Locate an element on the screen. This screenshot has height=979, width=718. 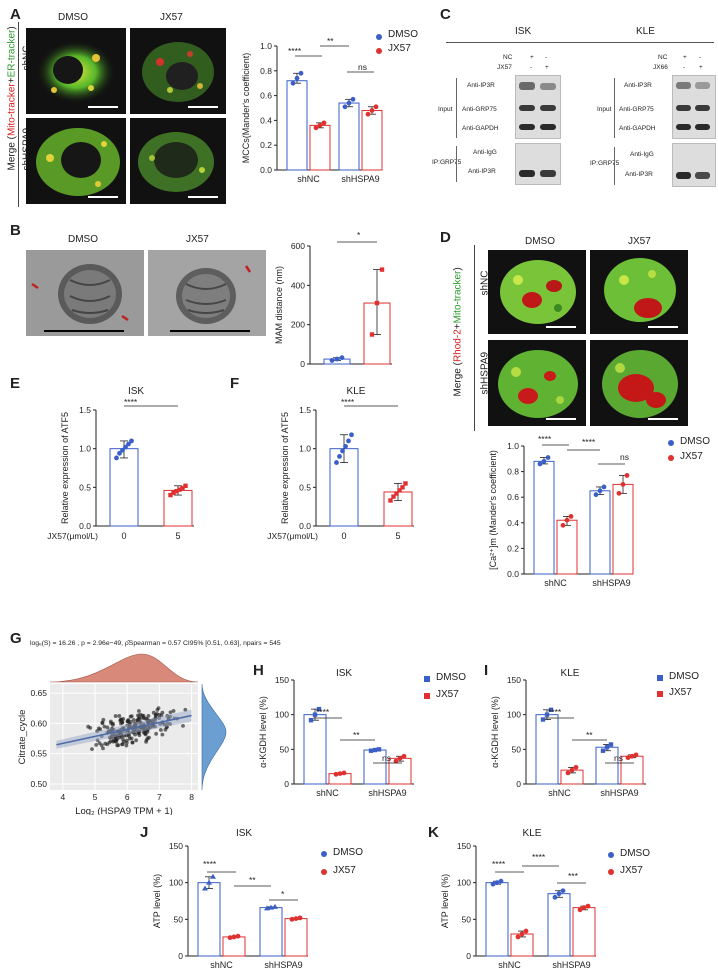
panel-b-tem-jx57 is located at coordinates (207, 293).